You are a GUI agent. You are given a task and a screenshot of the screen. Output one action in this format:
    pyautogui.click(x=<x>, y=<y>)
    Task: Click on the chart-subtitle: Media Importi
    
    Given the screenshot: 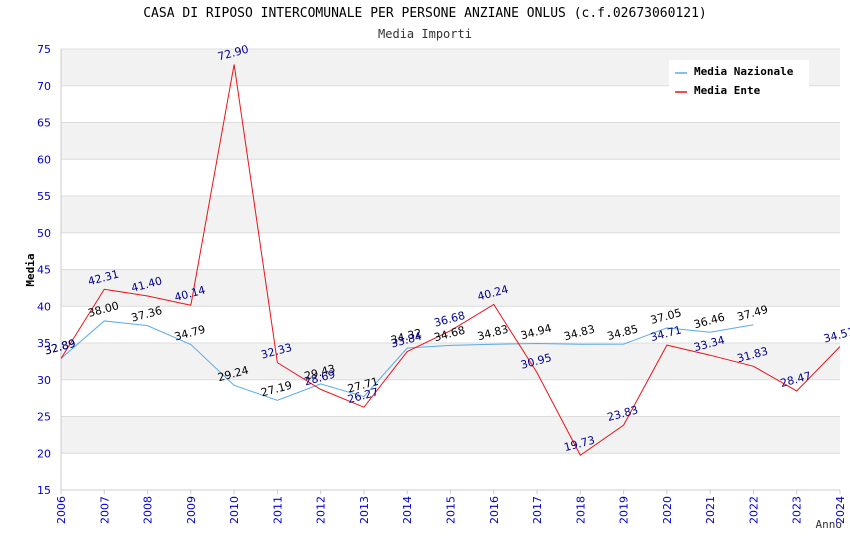 What is the action you would take?
    pyautogui.click(x=425, y=34)
    